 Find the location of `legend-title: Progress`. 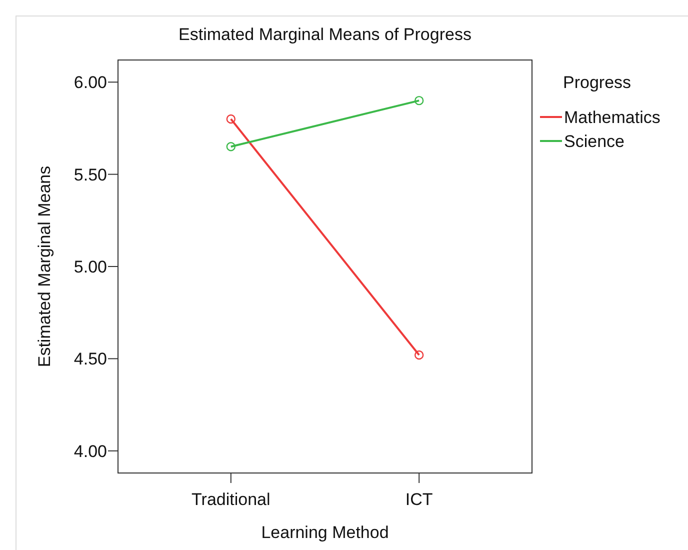

legend-title: Progress is located at coordinates (597, 82).